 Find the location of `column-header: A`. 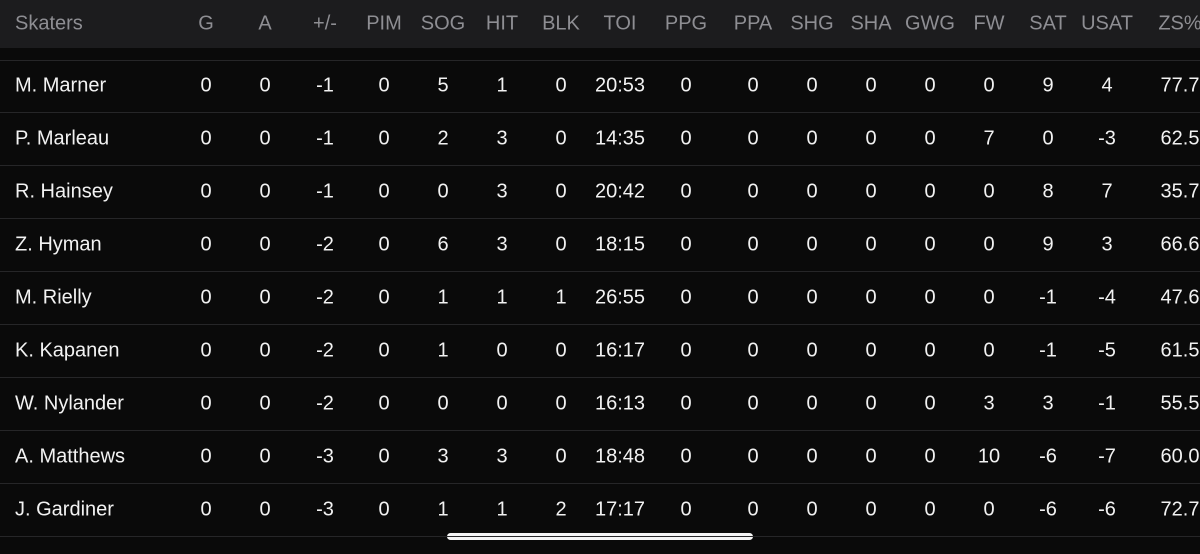

column-header: A is located at coordinates (265, 23).